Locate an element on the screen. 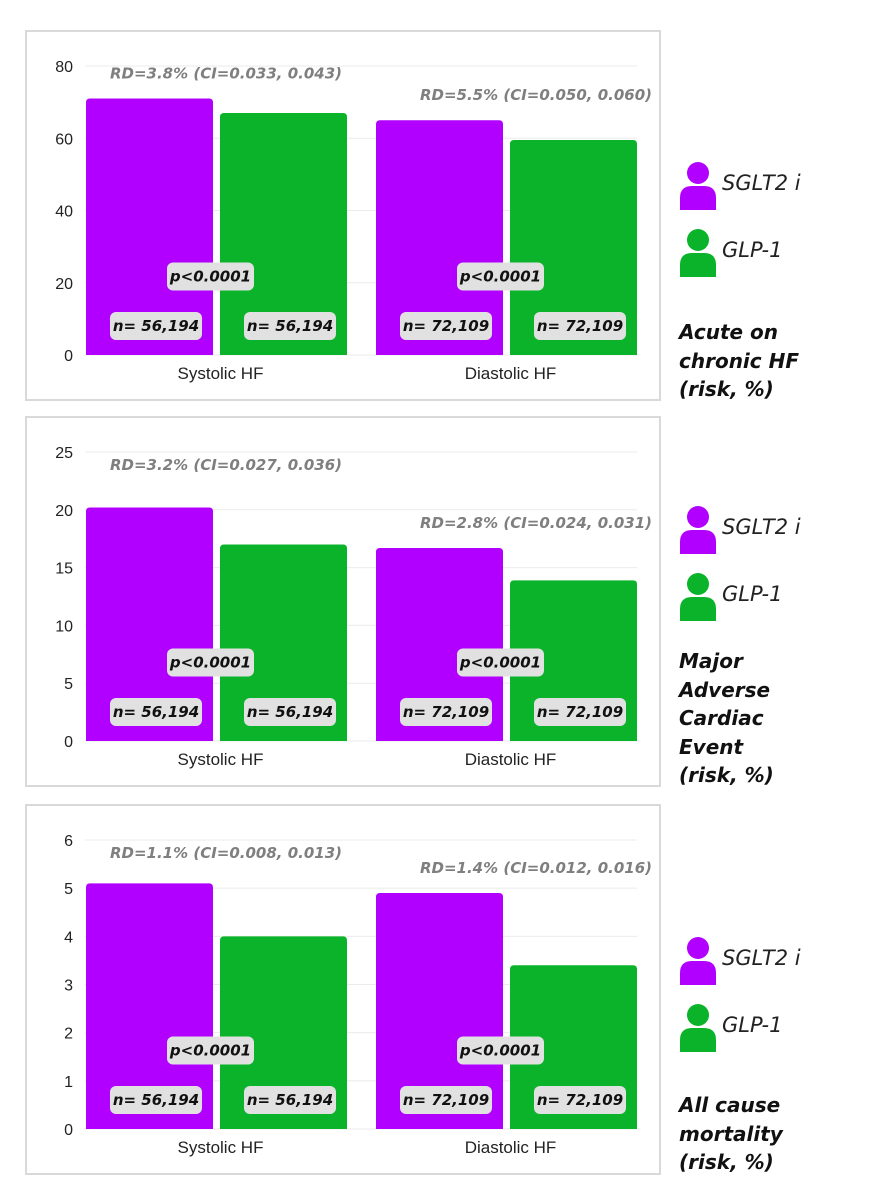 The width and height of the screenshot is (880, 1200). rd-label: RD=3.2% (CI=0.027, 0.036) is located at coordinates (226, 465).